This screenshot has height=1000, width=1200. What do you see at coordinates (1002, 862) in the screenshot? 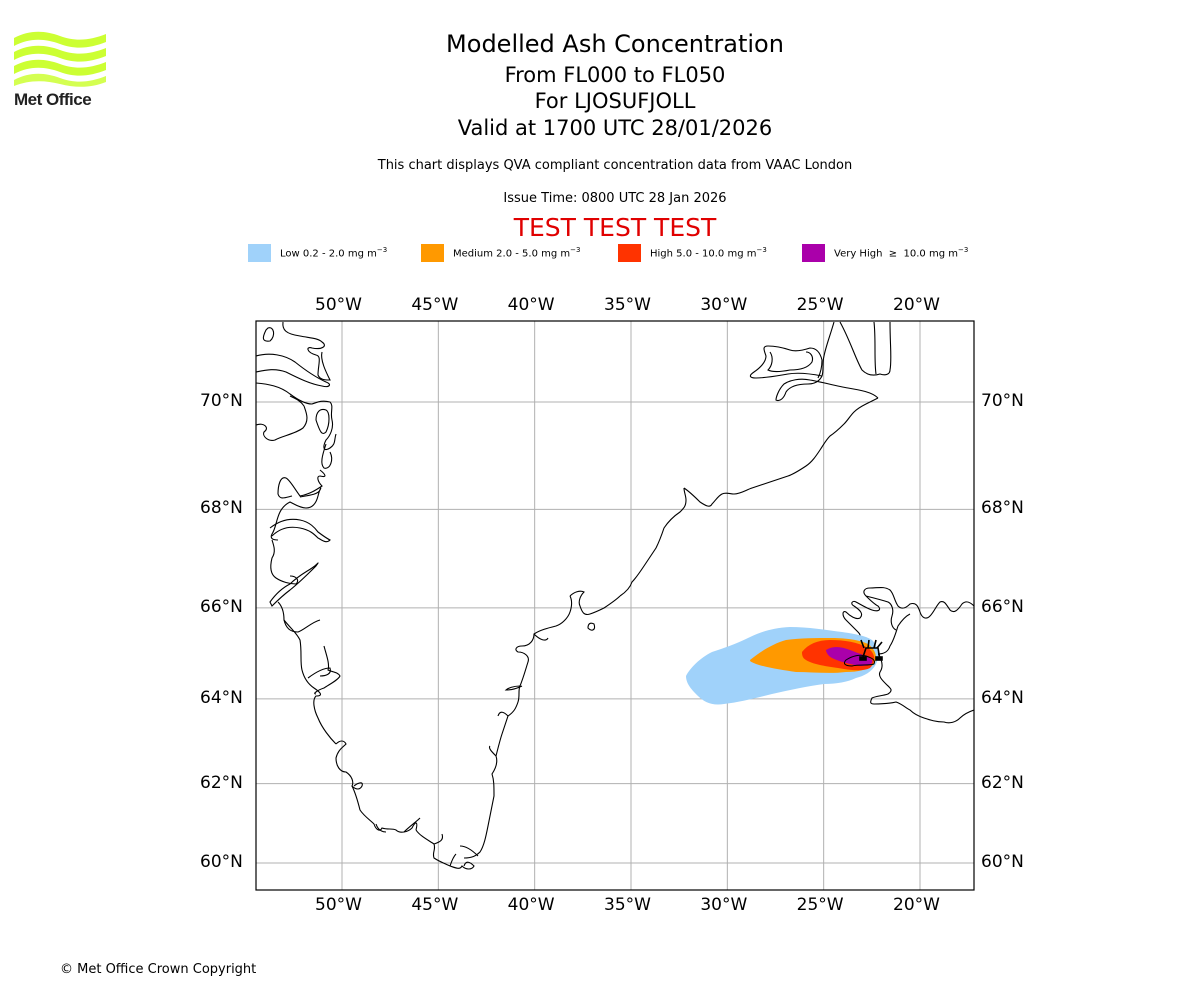
I see `lat-label-right: 60°N` at bounding box center [1002, 862].